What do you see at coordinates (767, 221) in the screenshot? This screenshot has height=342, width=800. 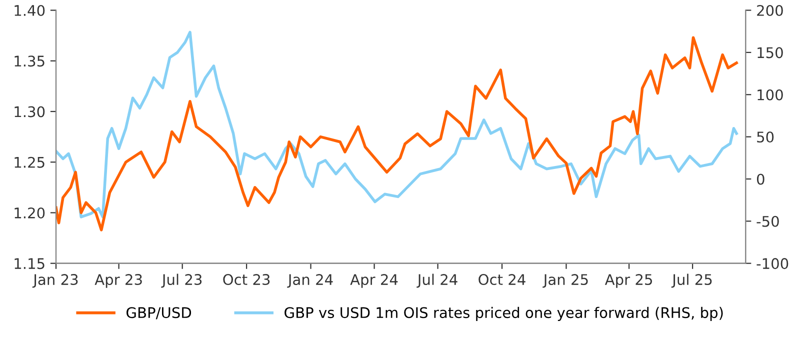 I see `y2-tick-label: -50` at bounding box center [767, 221].